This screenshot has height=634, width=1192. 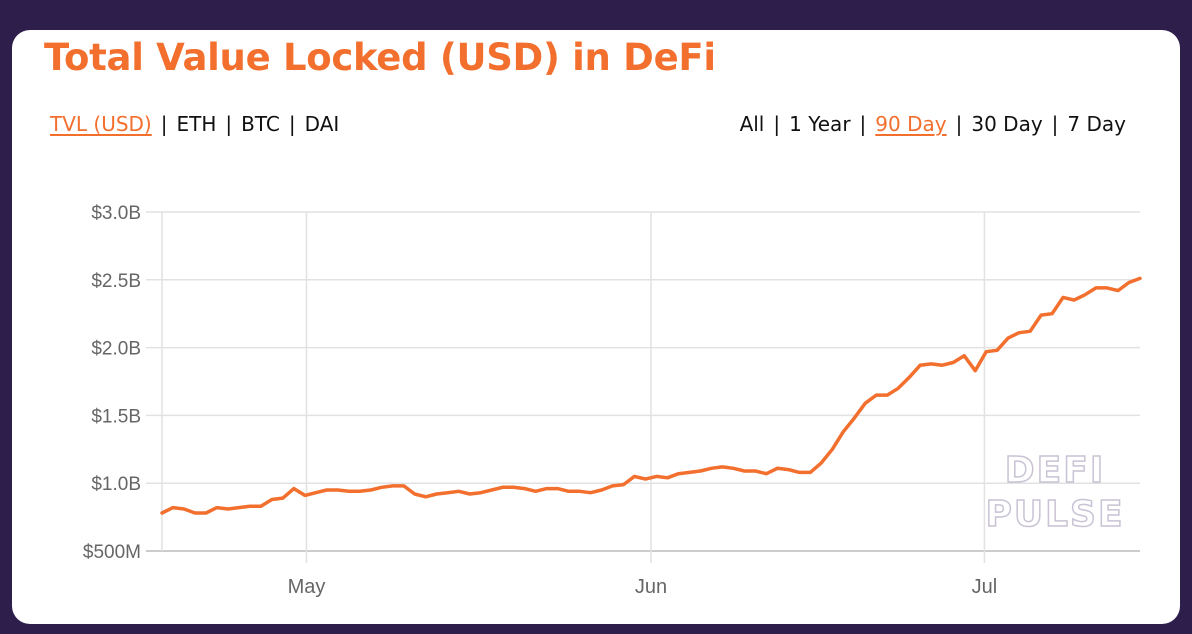 What do you see at coordinates (1096, 124) in the screenshot?
I see `range-toggle-7-day: 7 Day` at bounding box center [1096, 124].